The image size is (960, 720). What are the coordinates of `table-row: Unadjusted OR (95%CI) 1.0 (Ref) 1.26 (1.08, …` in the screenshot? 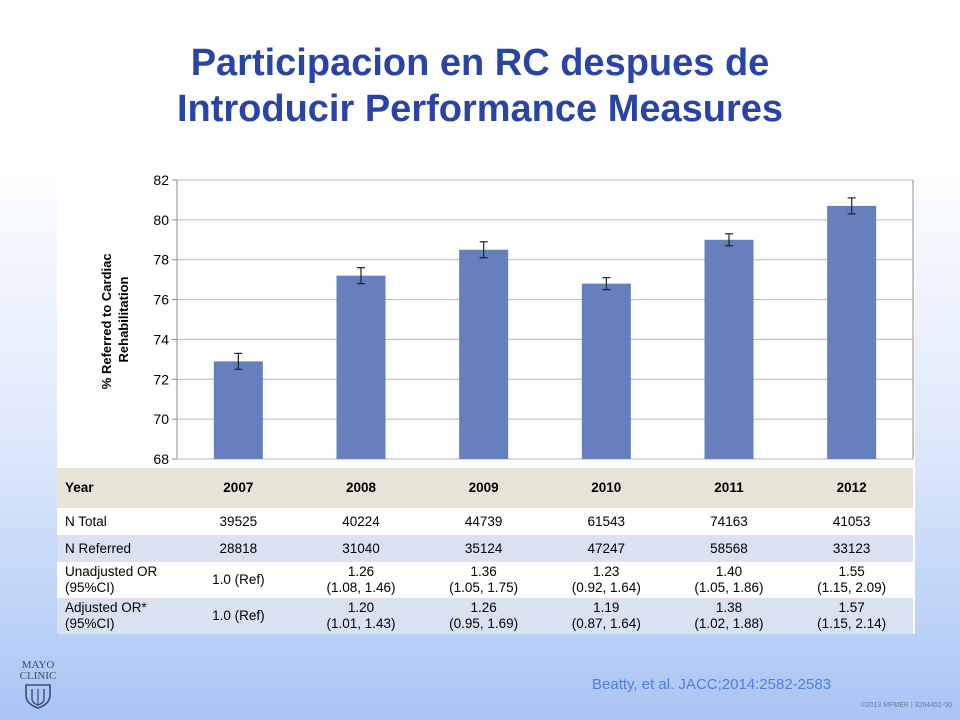 It's located at (485, 580).